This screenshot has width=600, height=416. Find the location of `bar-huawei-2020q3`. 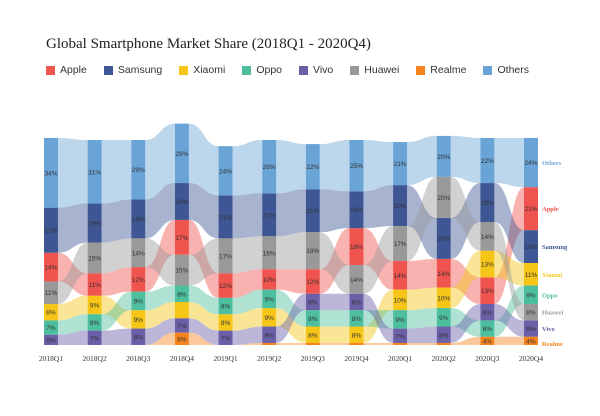

bar-huawei-2020q3 is located at coordinates (487, 236).